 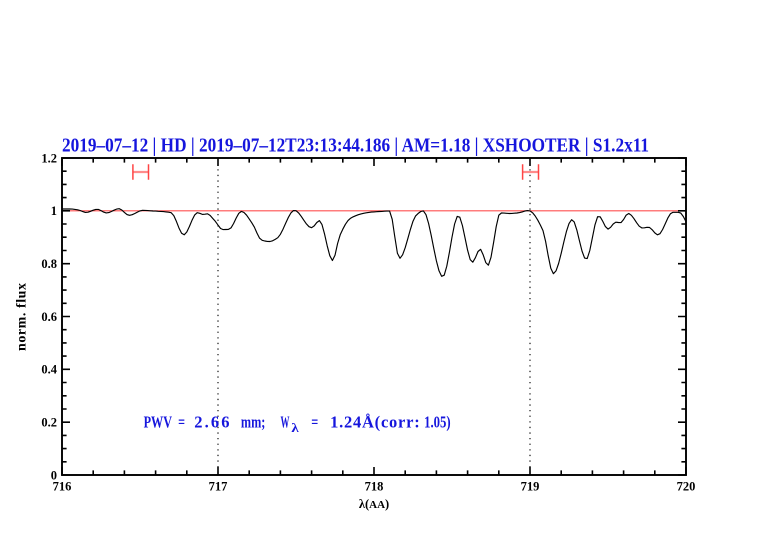 I want to click on svg-text: 719, so click(x=530, y=487).